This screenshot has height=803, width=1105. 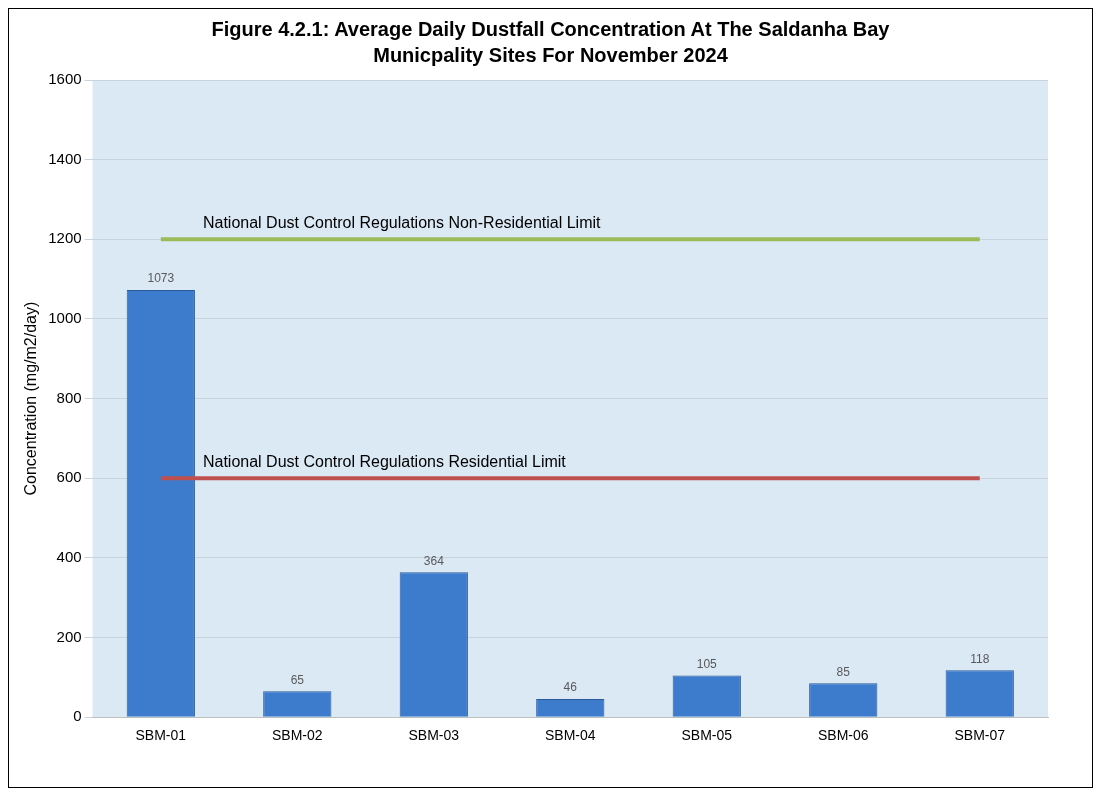 I want to click on data-label: 85, so click(x=843, y=671).